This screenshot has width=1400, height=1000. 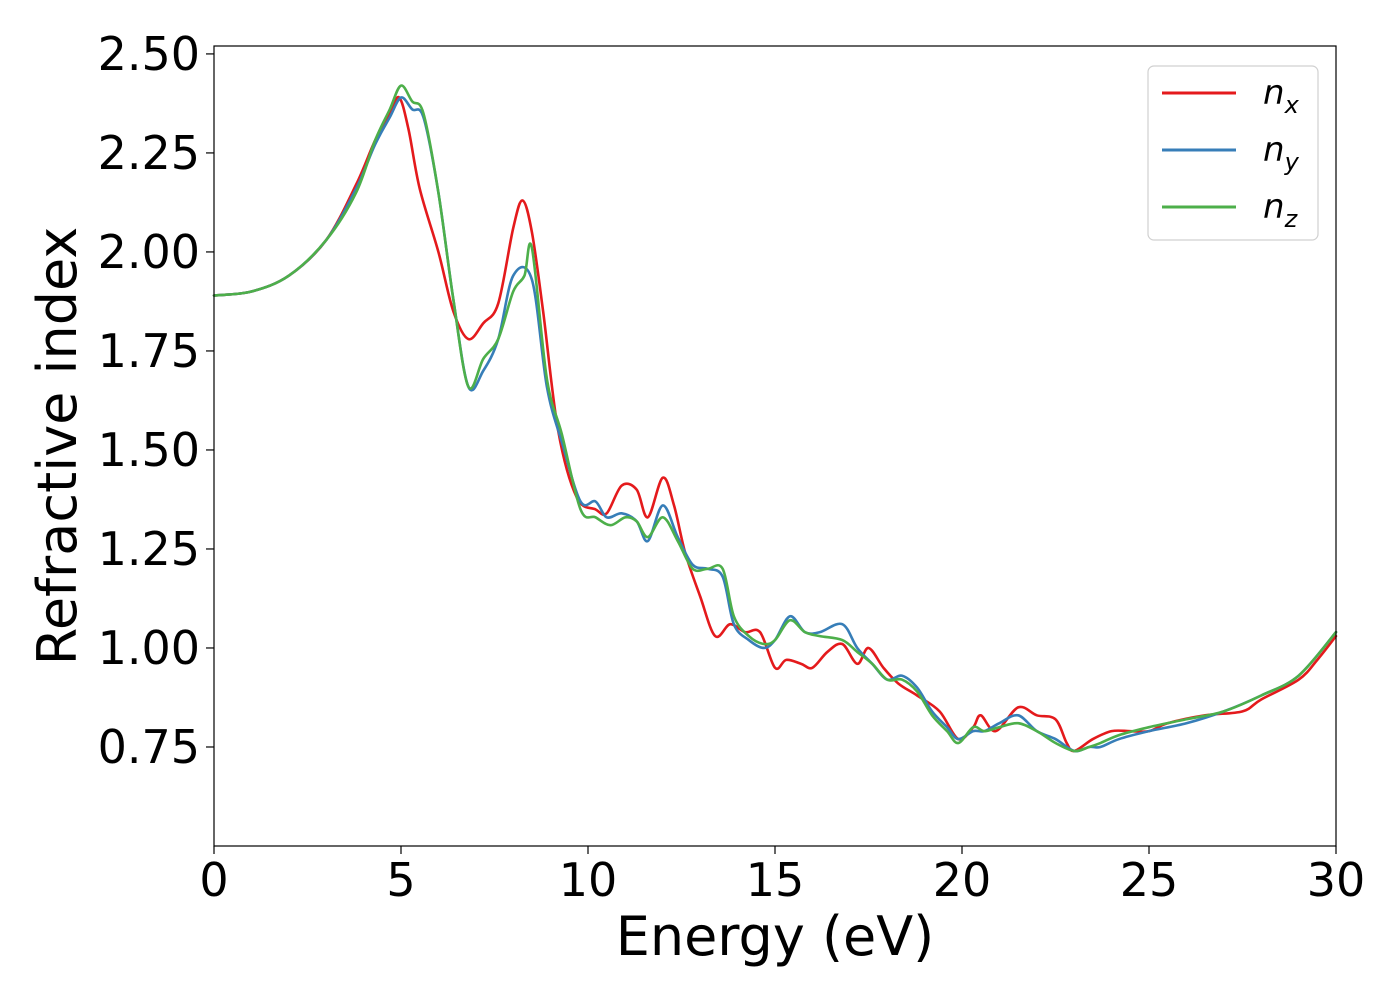 What do you see at coordinates (149, 351) in the screenshot?
I see `y-tick-label: 1.75` at bounding box center [149, 351].